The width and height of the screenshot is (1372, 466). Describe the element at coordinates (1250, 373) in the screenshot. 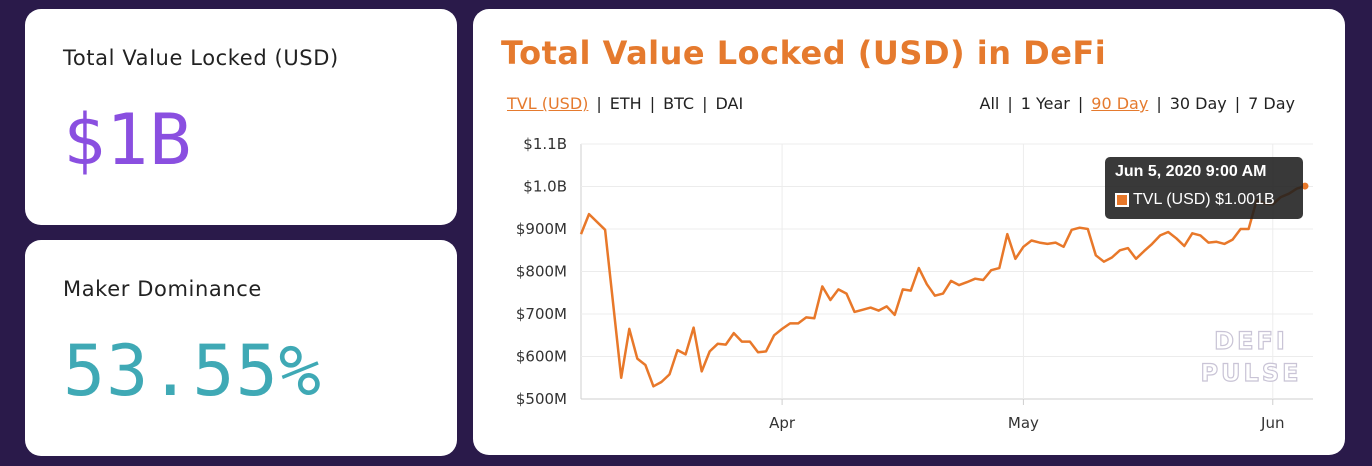

I see `watermark-pulse: PULSE` at that location.